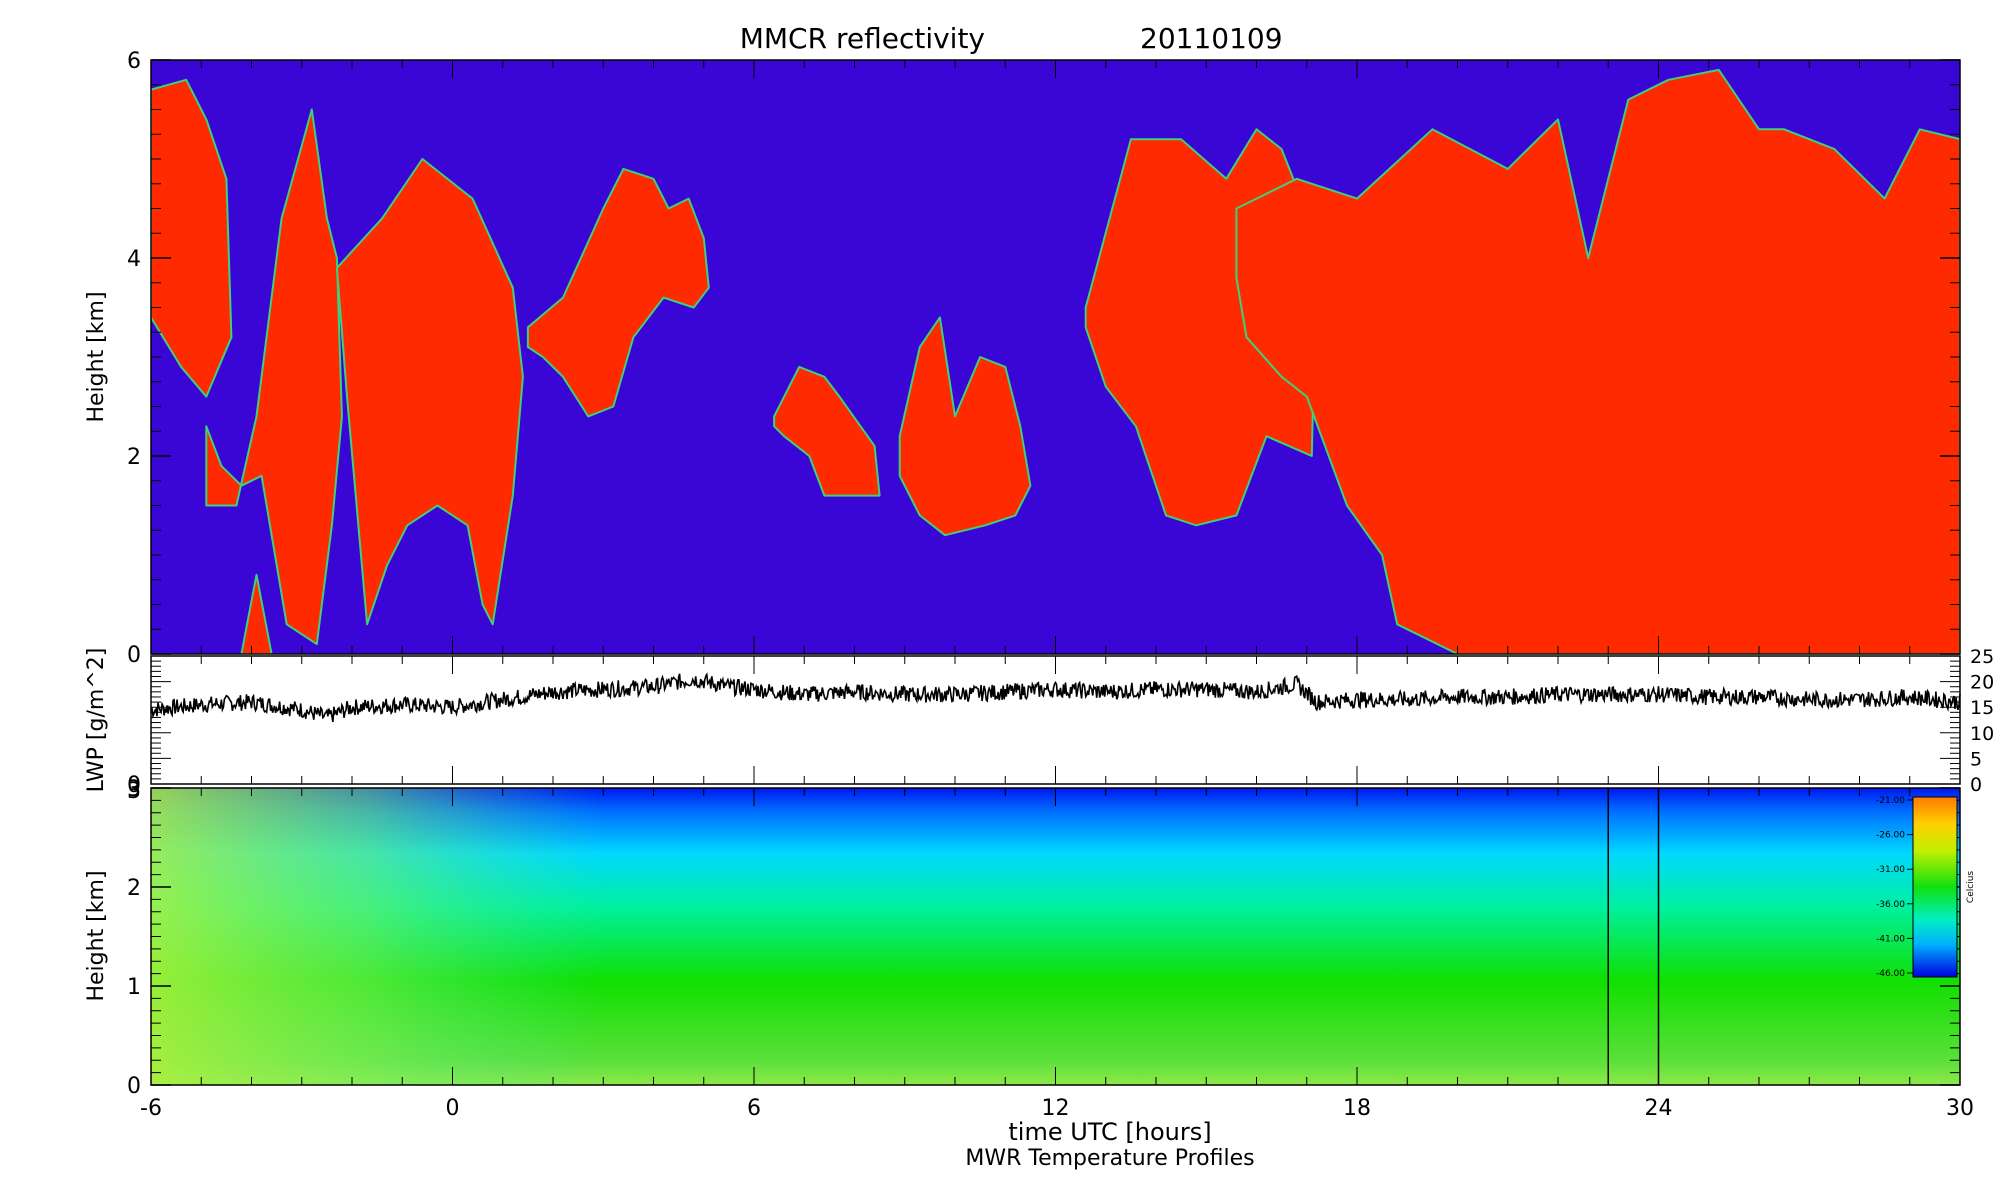  Describe the element at coordinates (1890, 939) in the screenshot. I see `colorbar-tick-label: -41.00` at that location.